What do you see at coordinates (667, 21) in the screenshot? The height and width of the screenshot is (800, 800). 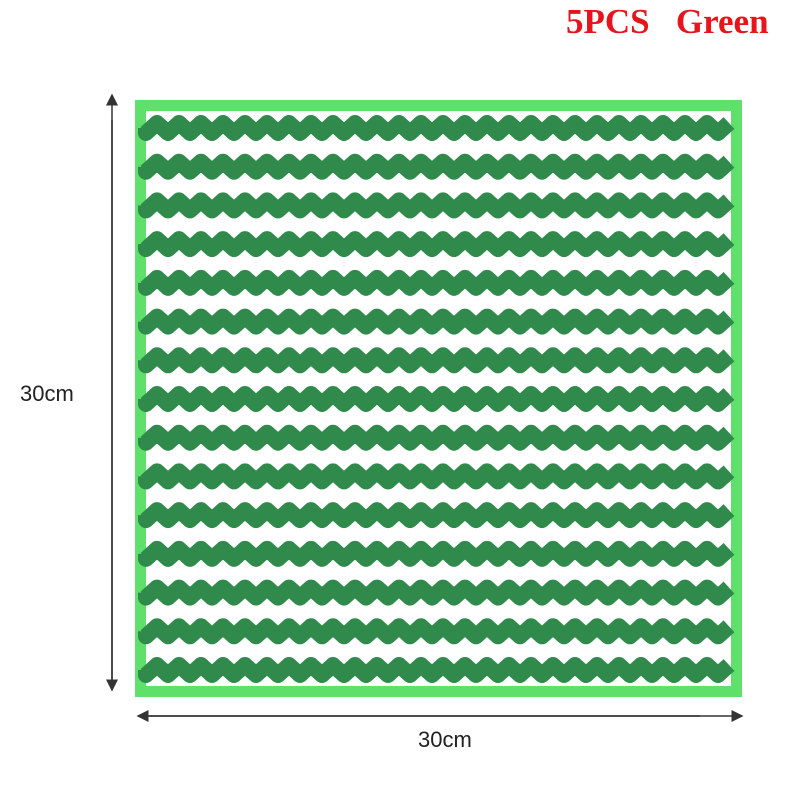 I see `product-variant-title: 5PCS Green` at bounding box center [667, 21].